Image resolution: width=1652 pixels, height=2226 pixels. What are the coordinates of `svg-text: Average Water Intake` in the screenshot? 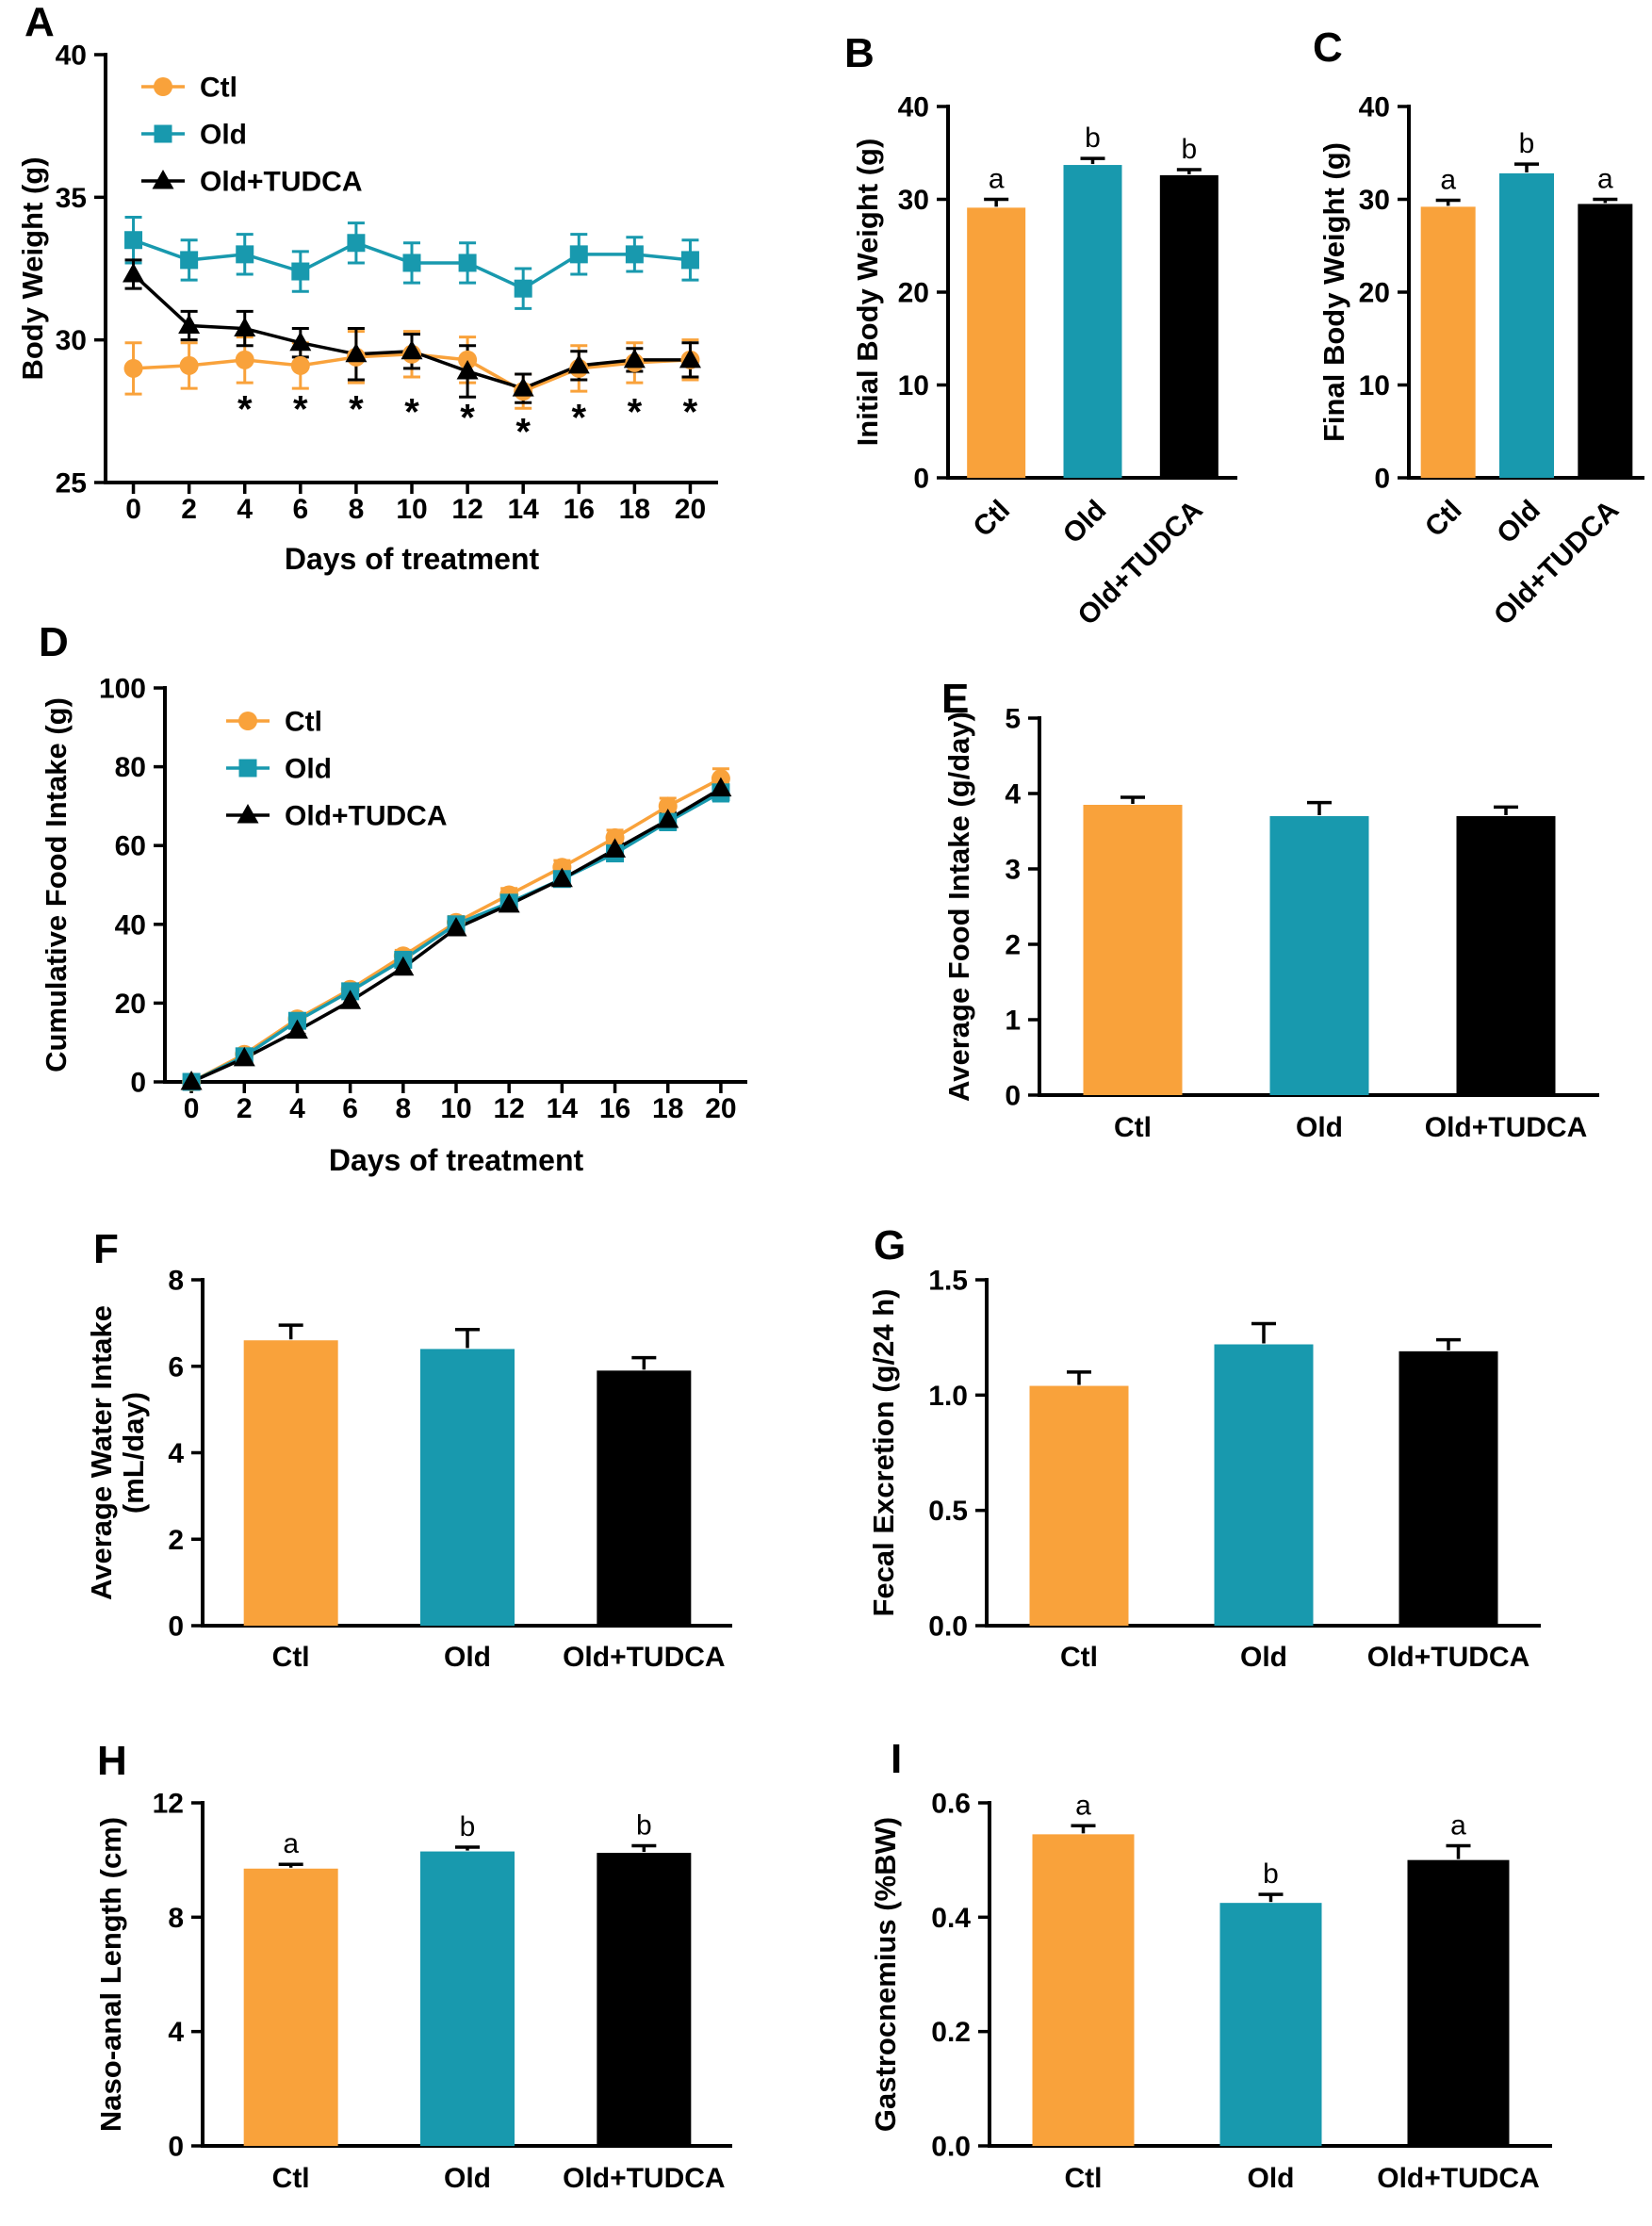 It's located at (102, 1452).